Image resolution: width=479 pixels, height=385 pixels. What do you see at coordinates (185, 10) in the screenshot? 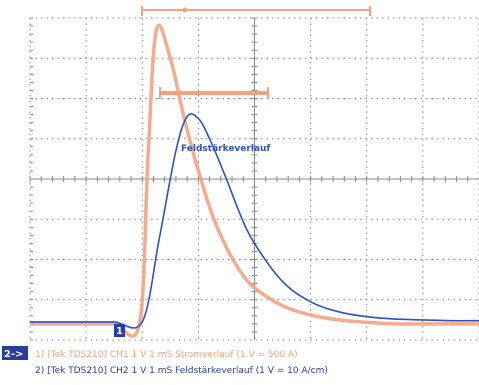
I see `trigger-bracket-dot` at bounding box center [185, 10].